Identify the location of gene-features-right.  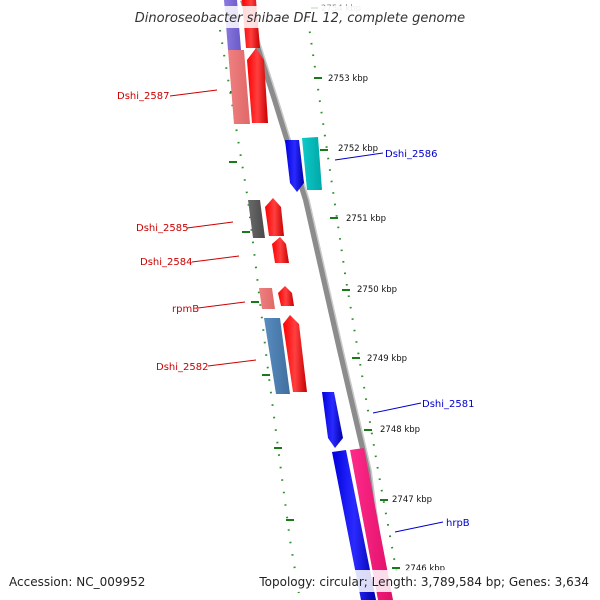
(339, 368).